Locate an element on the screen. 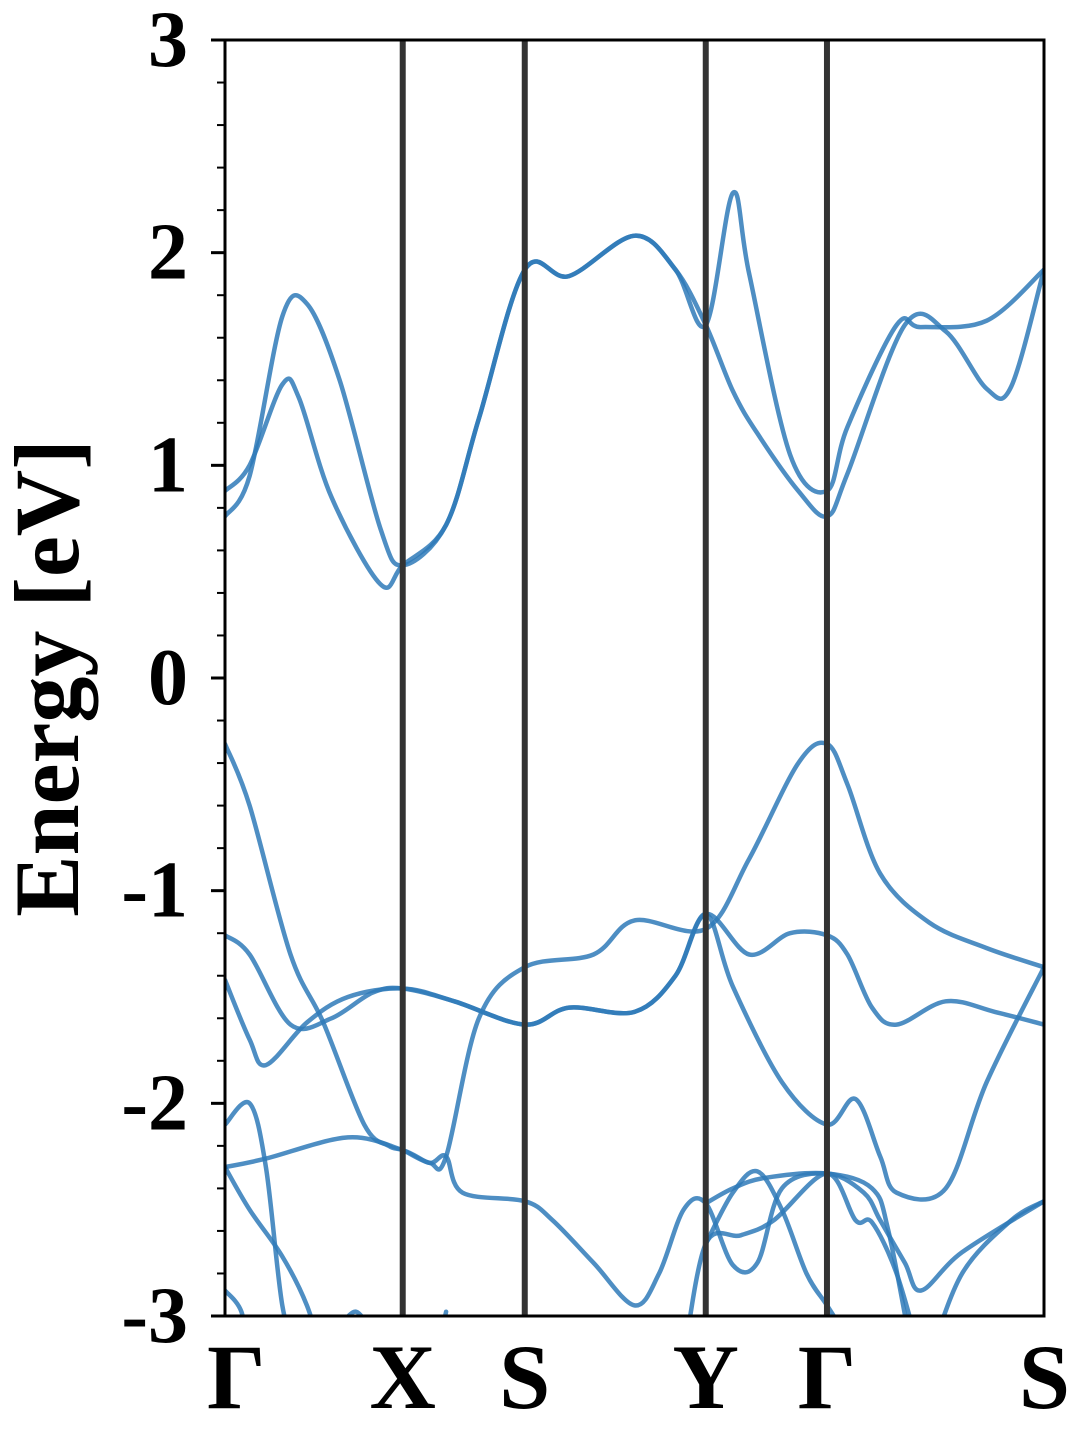  x-tick-label-6: S is located at coordinates (1044, 1377).